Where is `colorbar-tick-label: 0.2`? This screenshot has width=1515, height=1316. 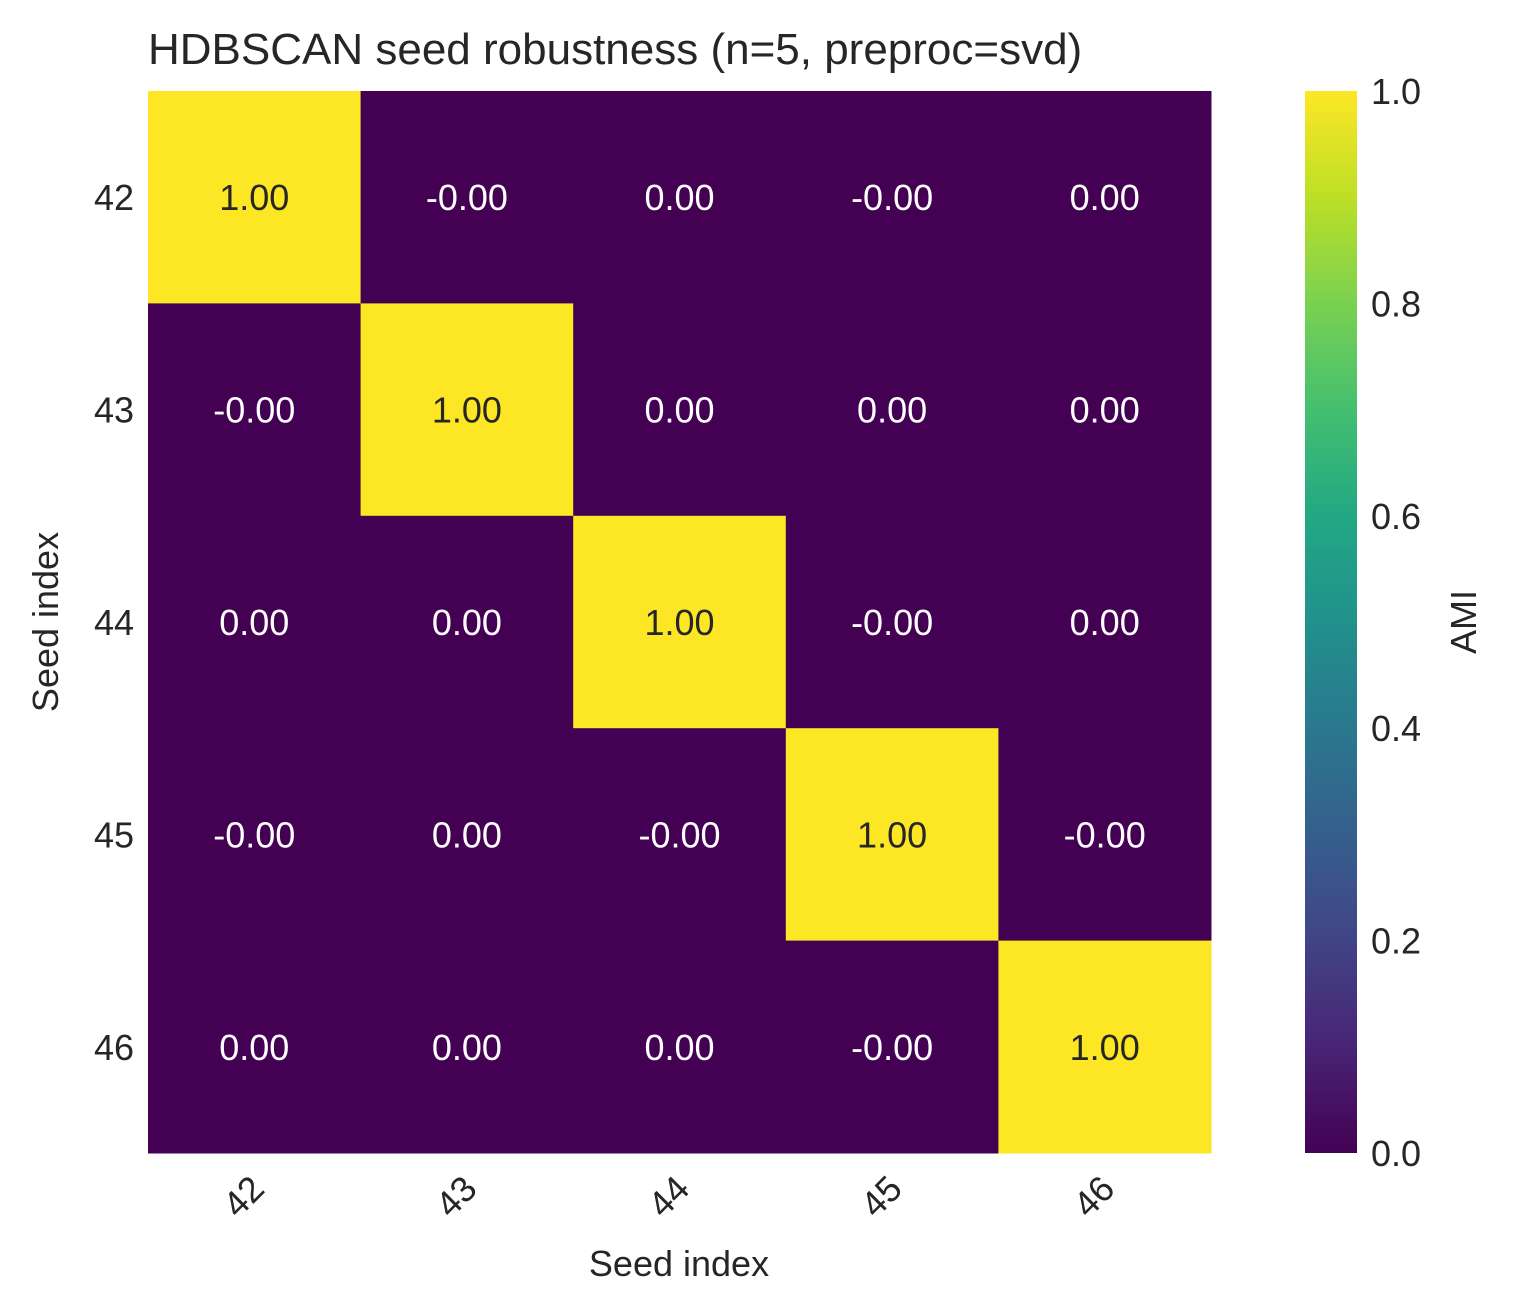 colorbar-tick-label: 0.2 is located at coordinates (1396, 941).